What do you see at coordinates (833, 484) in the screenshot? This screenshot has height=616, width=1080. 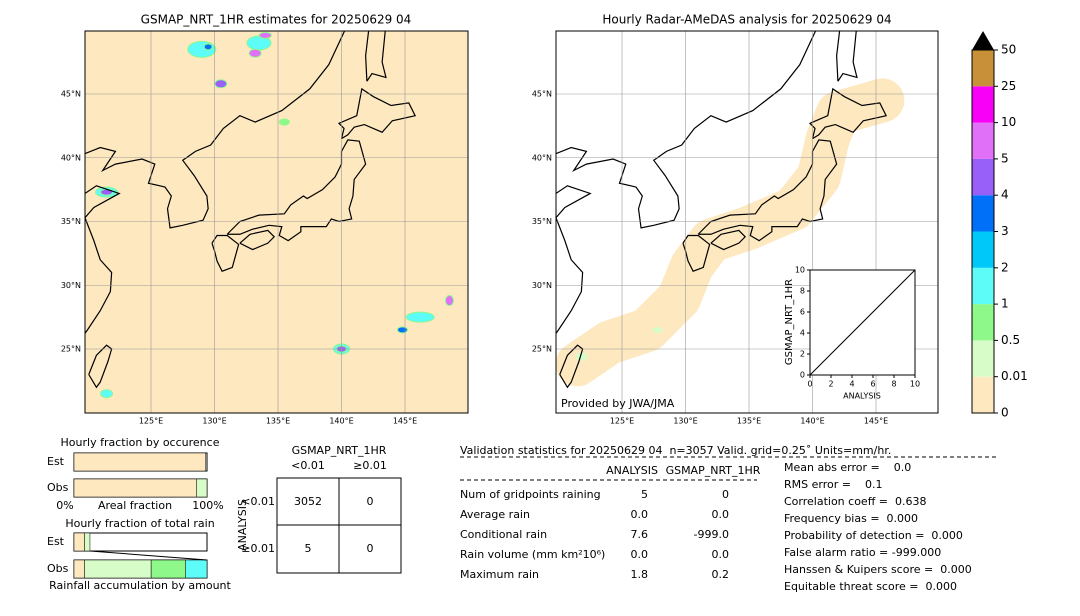 I see `score: RMS error = 0.1` at bounding box center [833, 484].